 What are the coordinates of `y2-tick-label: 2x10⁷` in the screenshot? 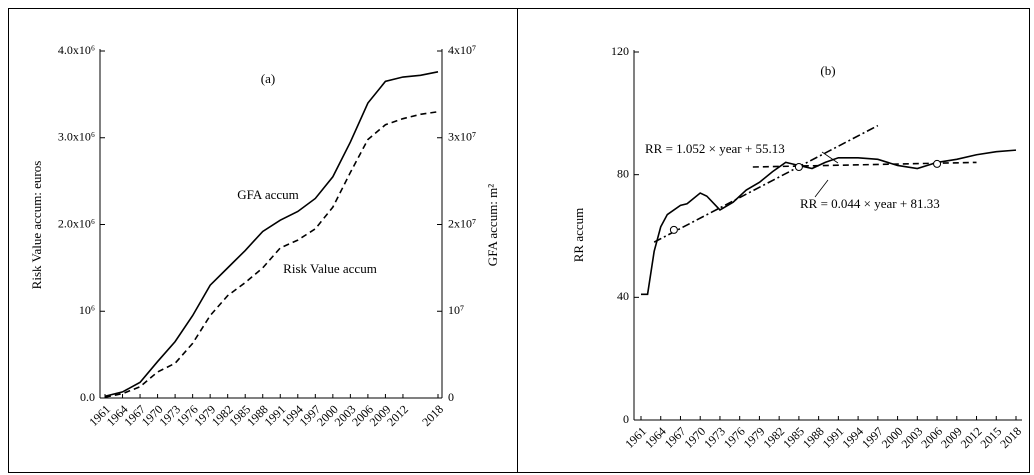 It's located at (462, 223).